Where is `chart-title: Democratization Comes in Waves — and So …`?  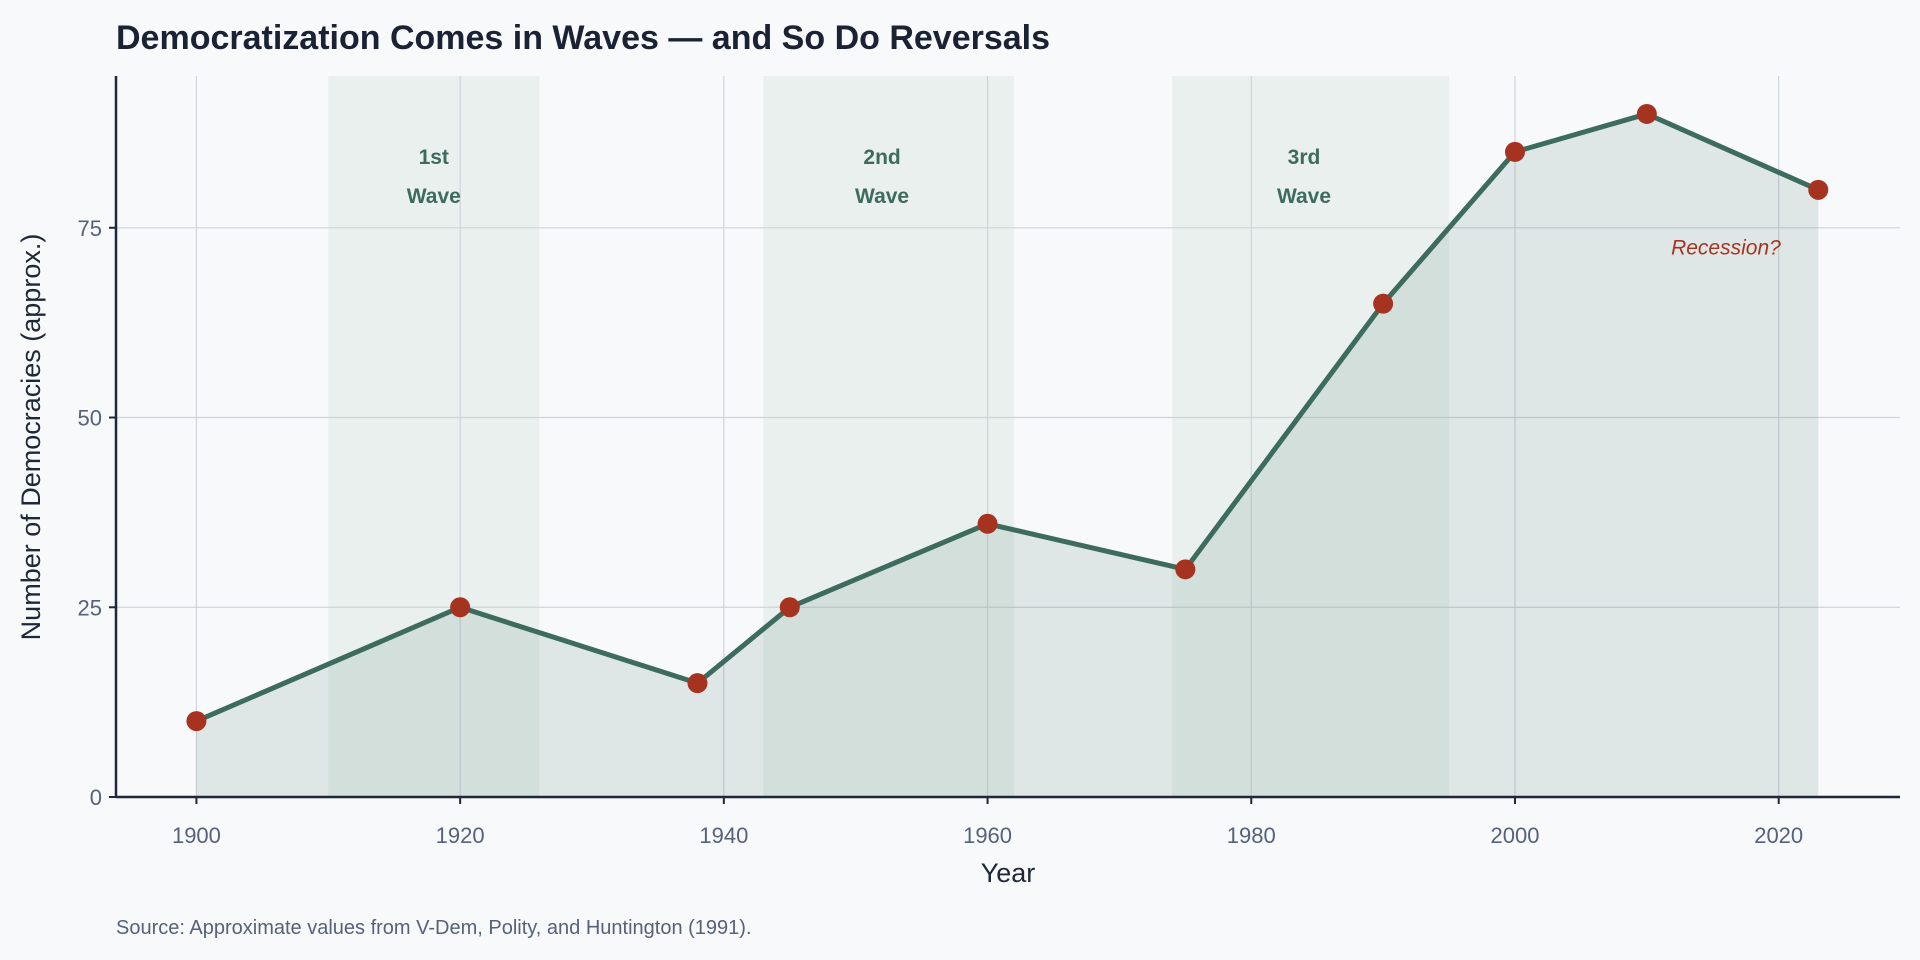
chart-title: Democratization Comes in Waves — and So … is located at coordinates (583, 38).